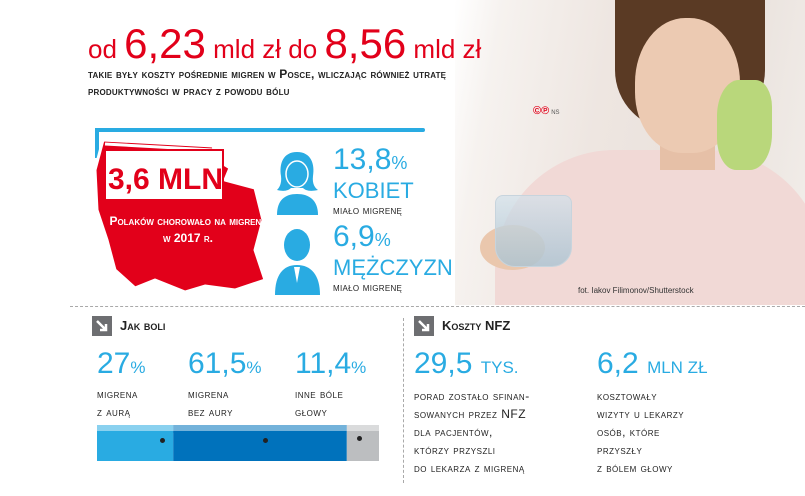 This screenshot has width=805, height=496. Describe the element at coordinates (188, 229) in the screenshot. I see `sick-text: Polaków chorowało na migrenę w 2017 r.` at that location.